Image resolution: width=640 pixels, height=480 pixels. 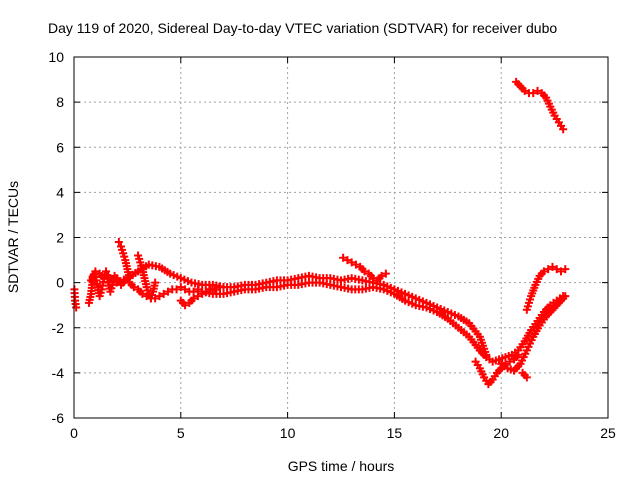 I want to click on y-tick-label: 2, so click(x=60, y=238).